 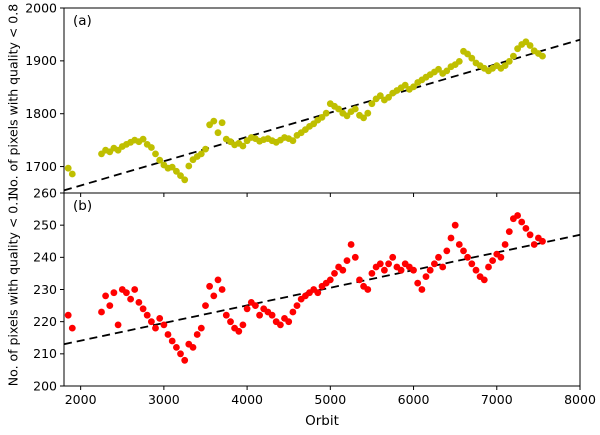 I want to click on y-tick-label: 210, so click(x=45, y=353).